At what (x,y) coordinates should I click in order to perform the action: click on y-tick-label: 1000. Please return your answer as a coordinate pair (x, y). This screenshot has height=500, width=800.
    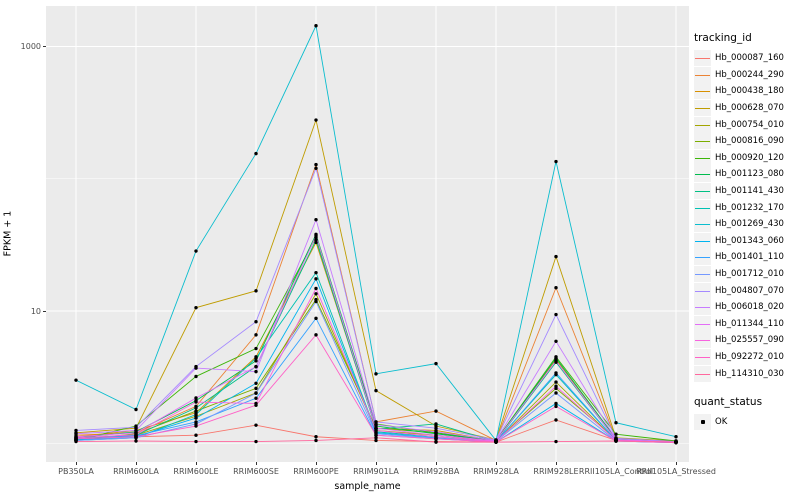
    Looking at the image, I should click on (30, 46).